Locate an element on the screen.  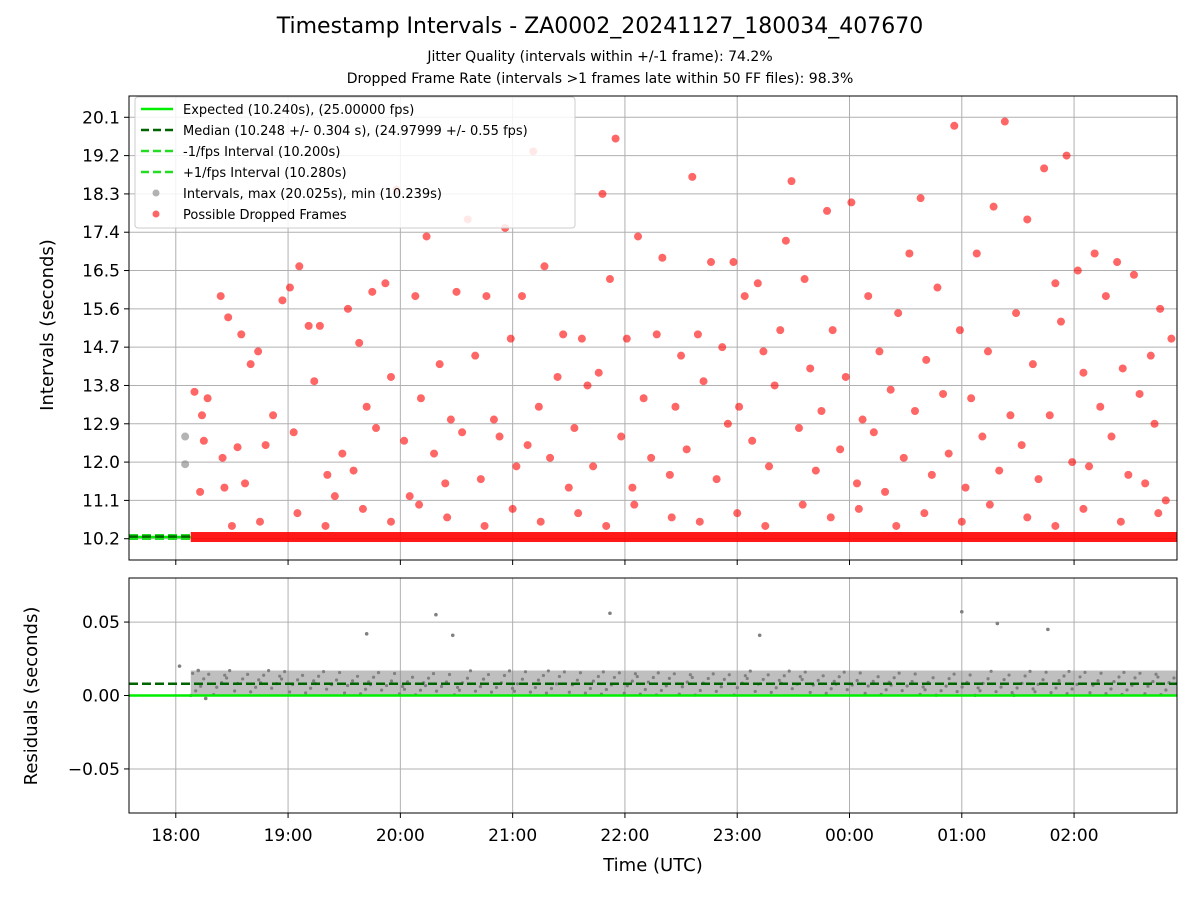
dropped-frames-baseline-band is located at coordinates (683, 537).